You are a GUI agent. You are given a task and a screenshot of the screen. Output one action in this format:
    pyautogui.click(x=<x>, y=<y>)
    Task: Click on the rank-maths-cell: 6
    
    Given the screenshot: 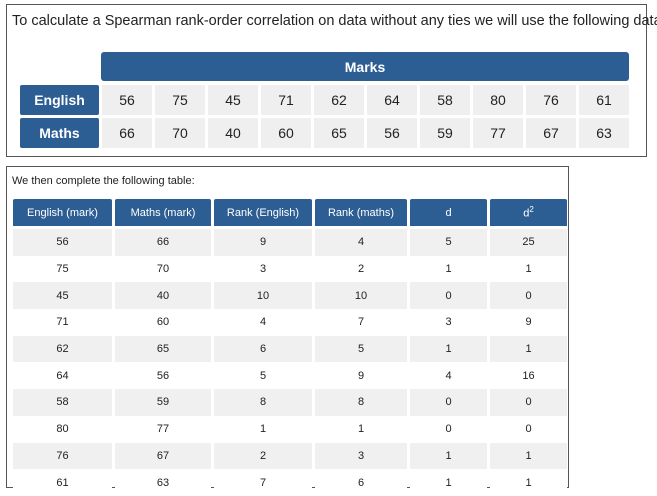 What is the action you would take?
    pyautogui.click(x=361, y=482)
    